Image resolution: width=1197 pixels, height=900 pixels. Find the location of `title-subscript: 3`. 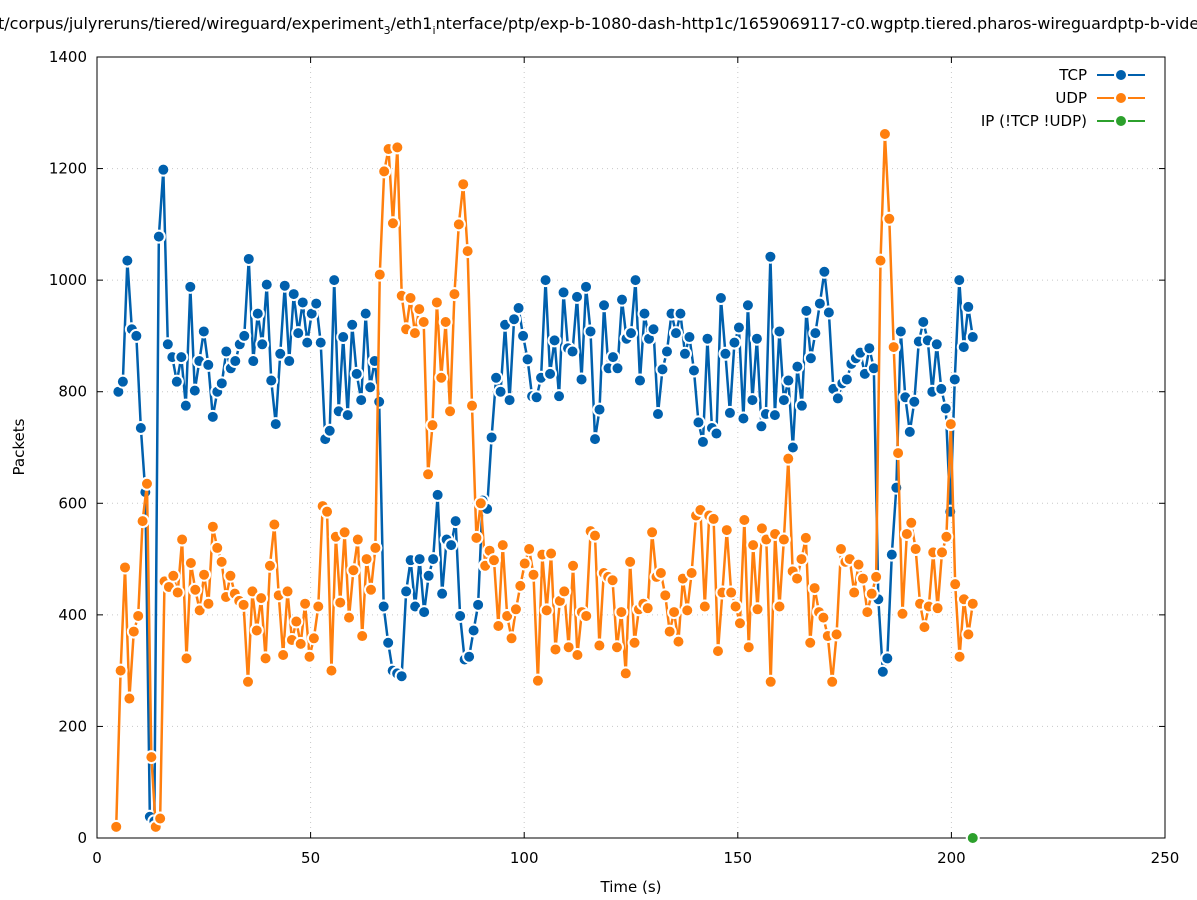

title-subscript: 3 is located at coordinates (387, 30).